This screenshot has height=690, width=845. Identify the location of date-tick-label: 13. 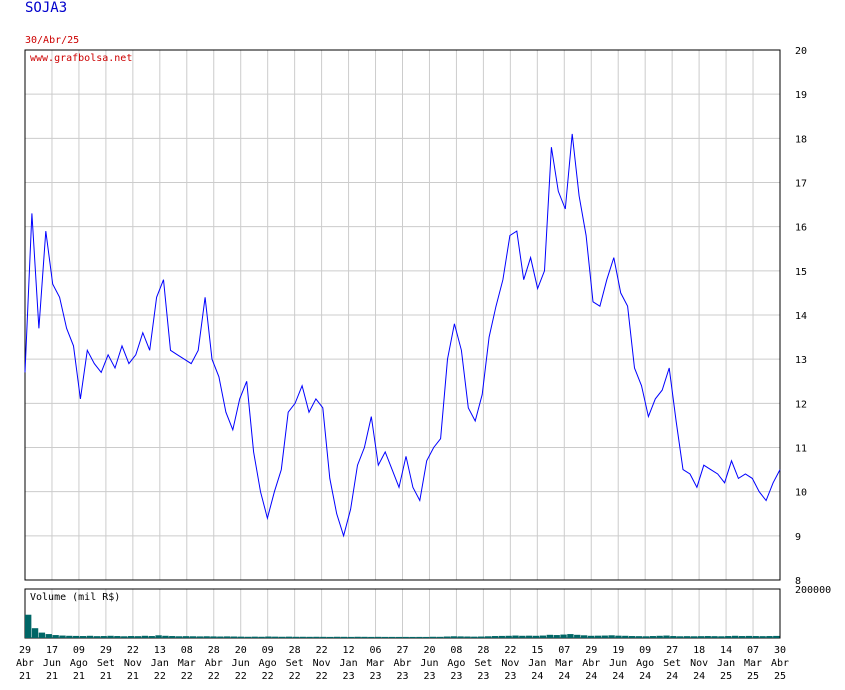
(160, 650).